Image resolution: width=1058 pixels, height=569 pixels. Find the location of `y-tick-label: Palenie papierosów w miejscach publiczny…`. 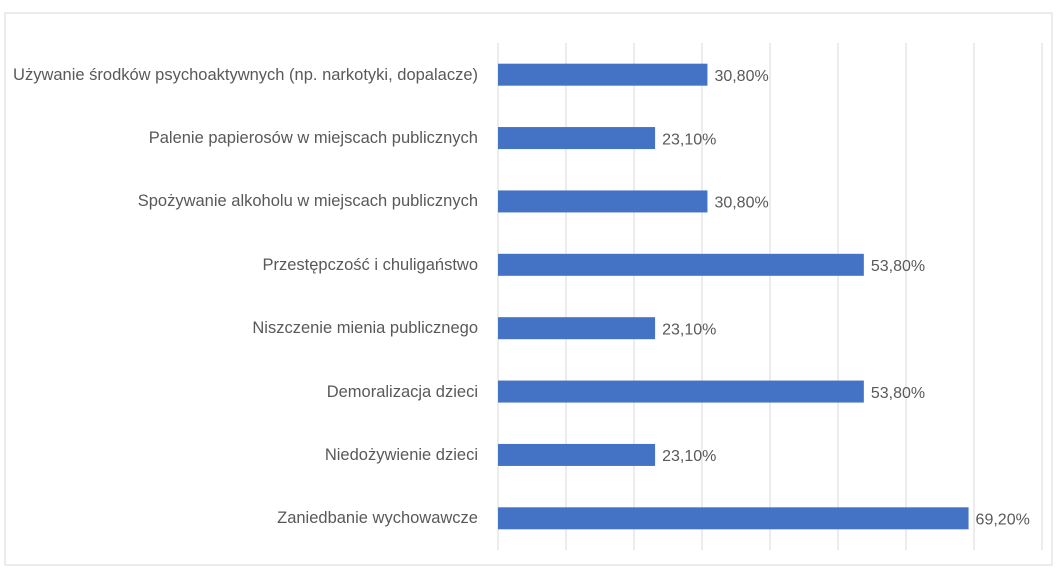

y-tick-label: Palenie papierosów w miejscach publiczny… is located at coordinates (313, 138).